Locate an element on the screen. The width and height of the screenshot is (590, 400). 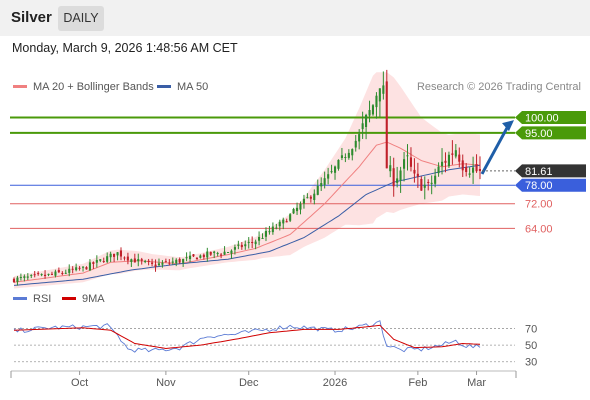
forecast-arrow-shaft is located at coordinates (495, 150).